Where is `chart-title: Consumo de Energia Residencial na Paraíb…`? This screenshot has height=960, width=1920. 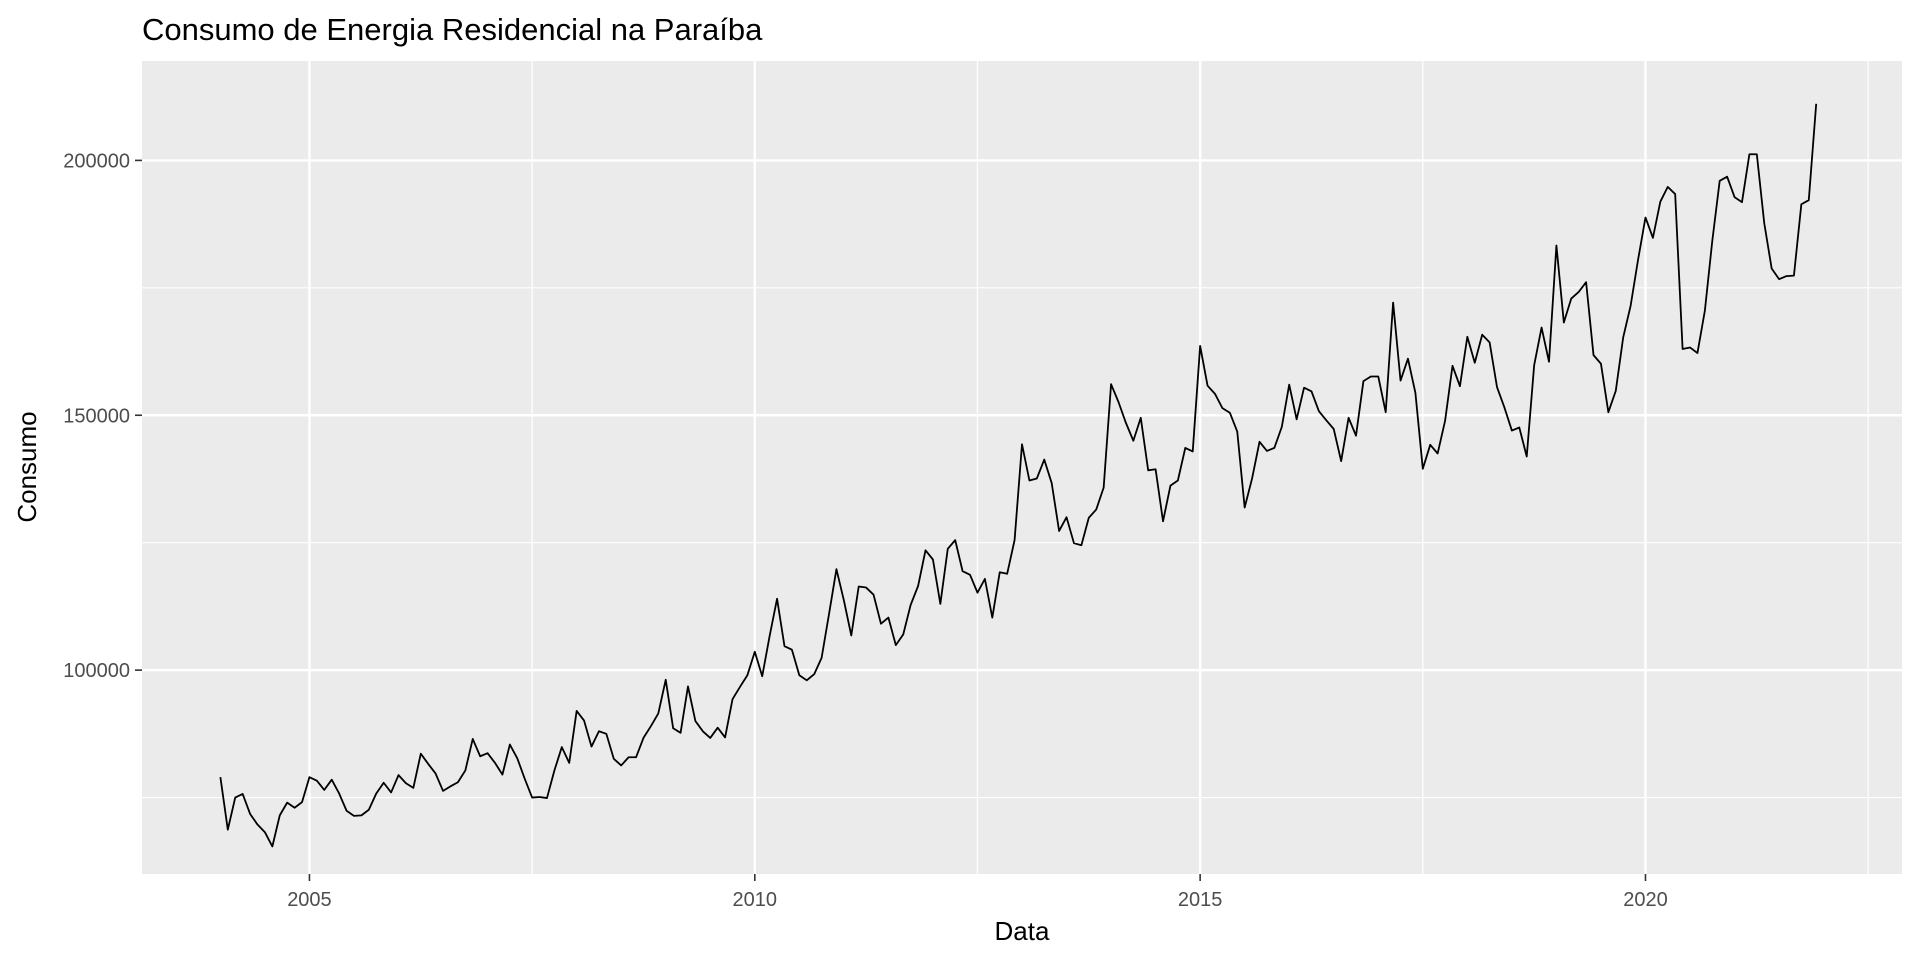 chart-title: Consumo de Energia Residencial na Paraíb… is located at coordinates (452, 29).